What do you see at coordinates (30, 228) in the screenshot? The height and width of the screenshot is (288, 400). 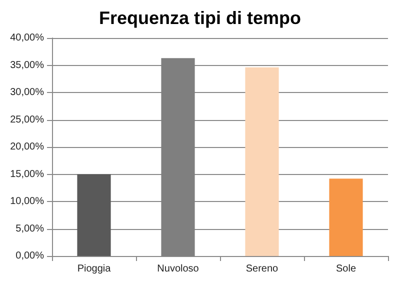 I see `y-tick-label: 5,00%` at bounding box center [30, 228].